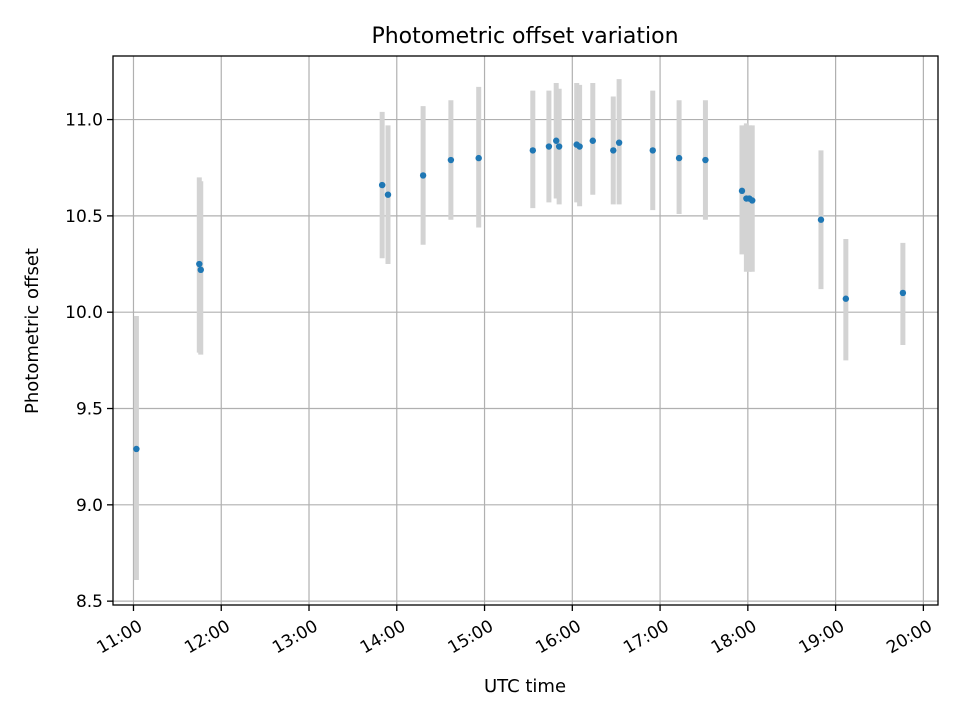  What do you see at coordinates (84, 121) in the screenshot?
I see `y-tick-label: 11.0` at bounding box center [84, 121].